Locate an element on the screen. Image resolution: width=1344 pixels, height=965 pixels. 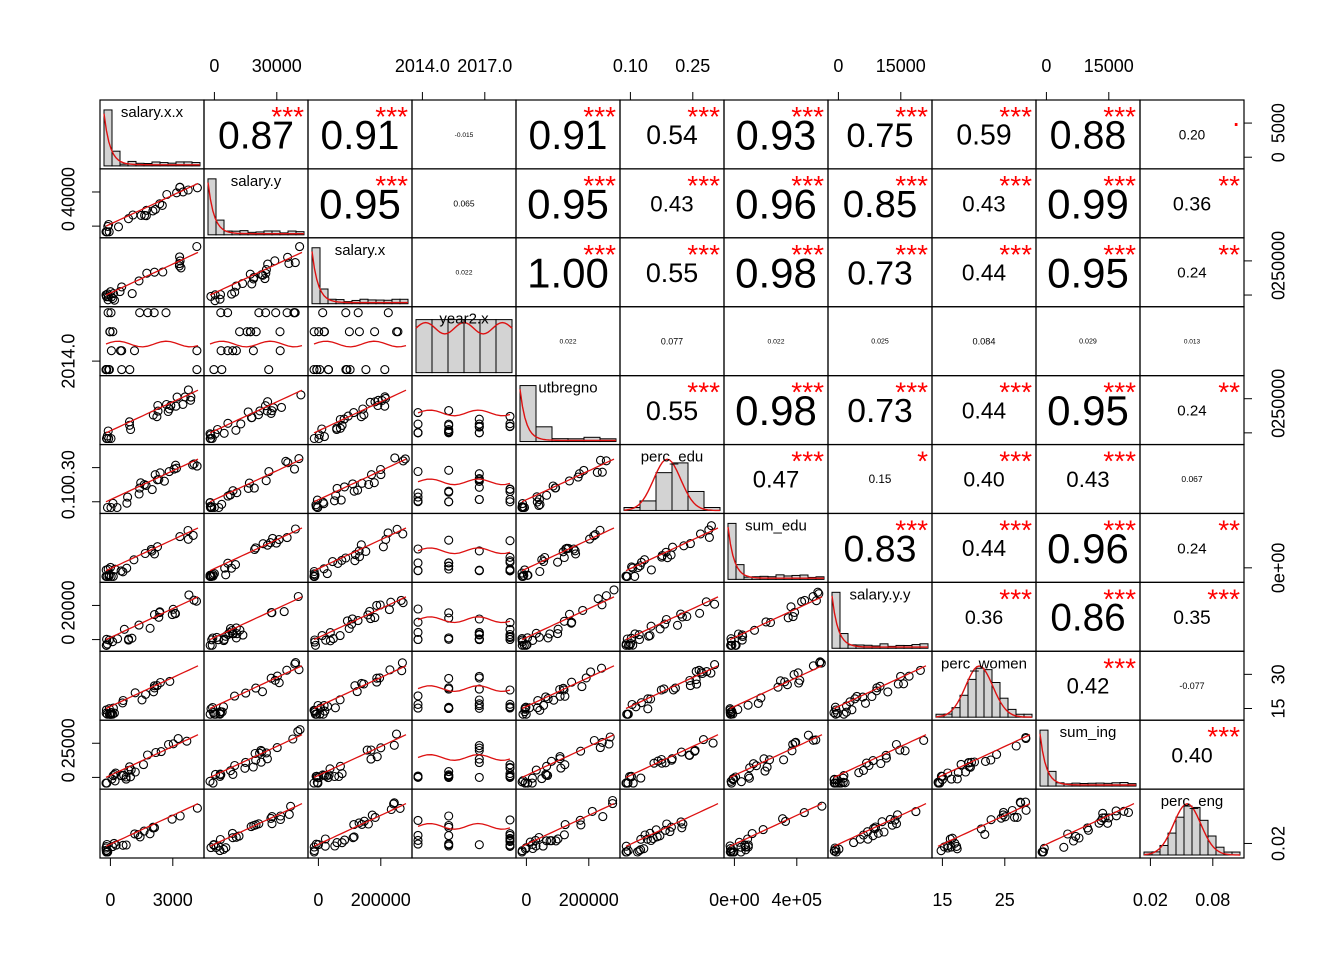
correlation-cell-1-4: 0.95*** is located at coordinates (571, 199).